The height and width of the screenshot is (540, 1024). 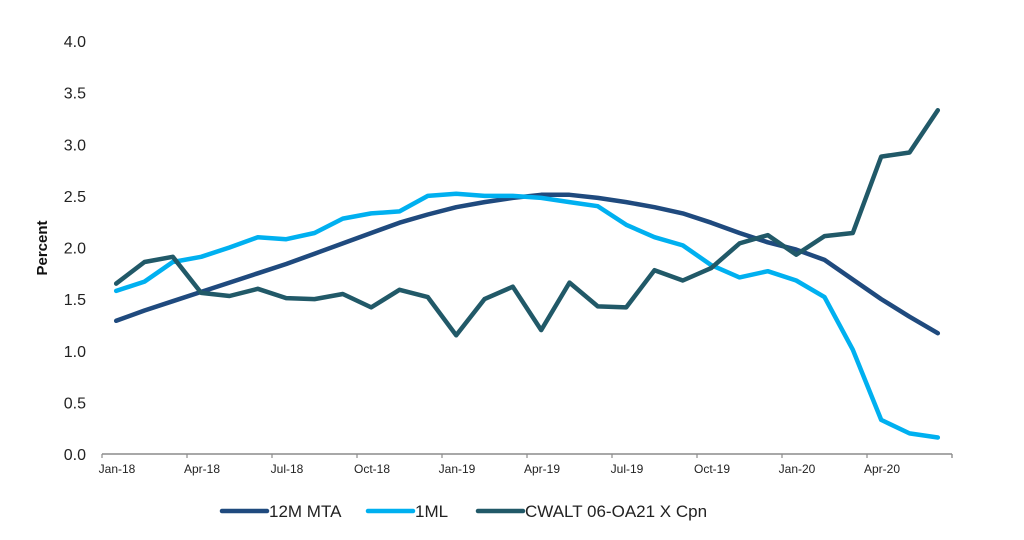 I want to click on y-tick-label: 4.0, so click(x=75, y=42).